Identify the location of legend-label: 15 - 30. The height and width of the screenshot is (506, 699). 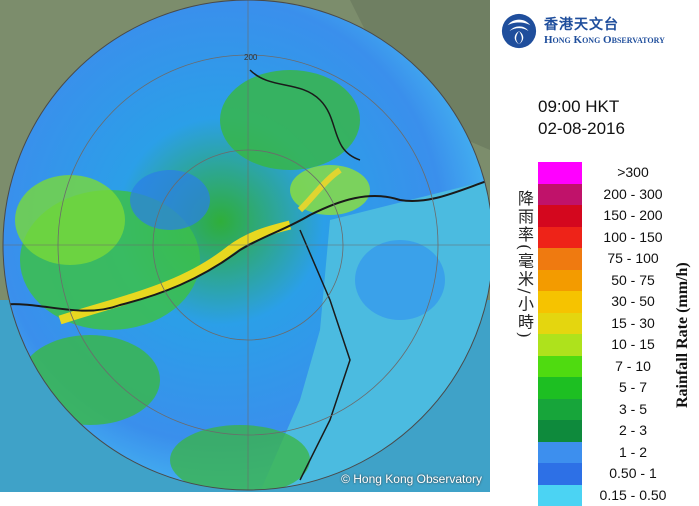
(633, 323).